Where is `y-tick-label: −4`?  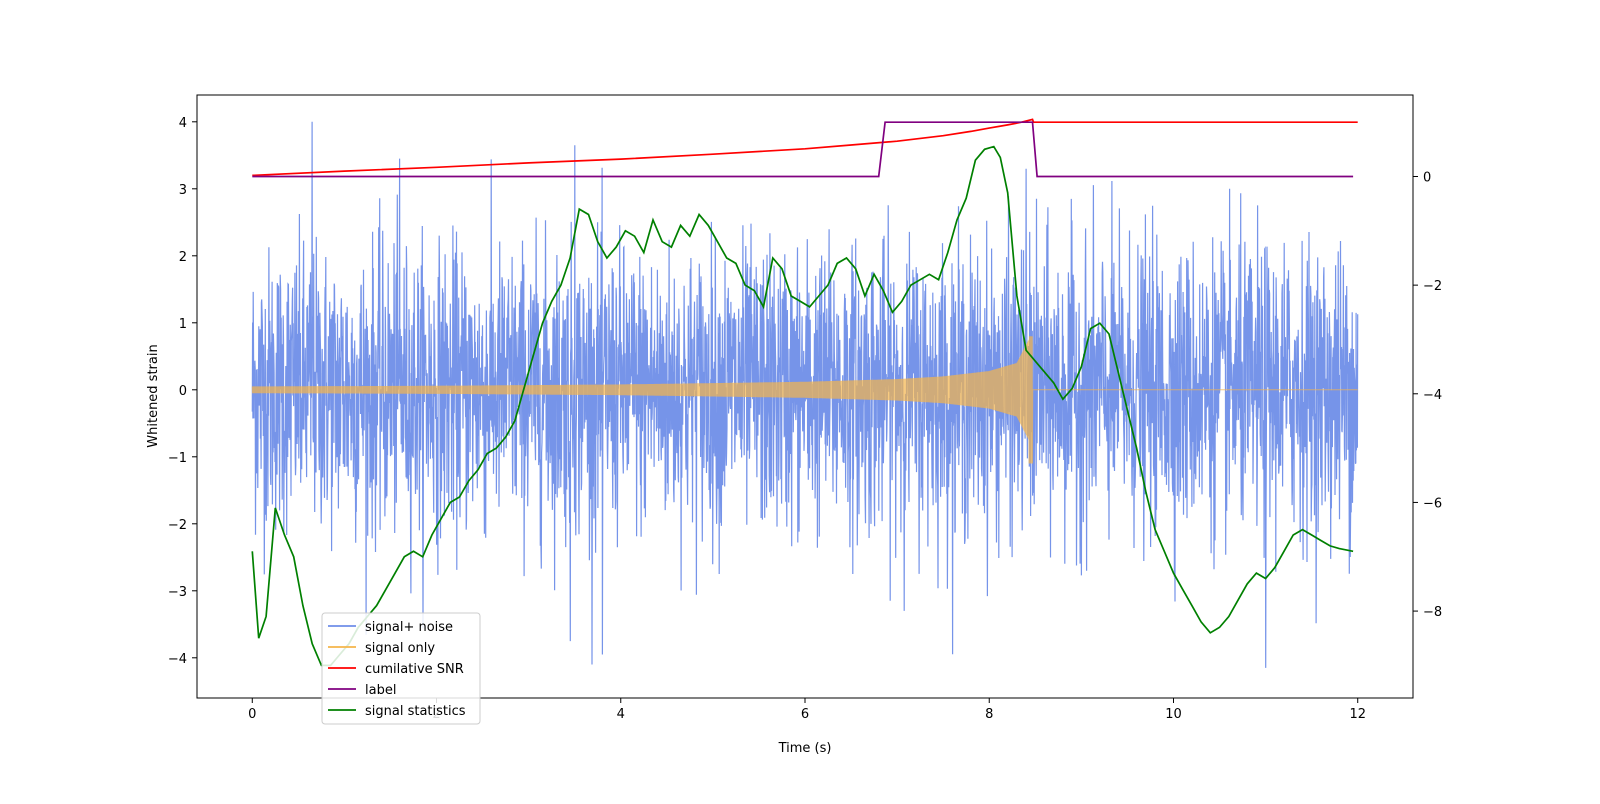
y-tick-label: −4 is located at coordinates (177, 659).